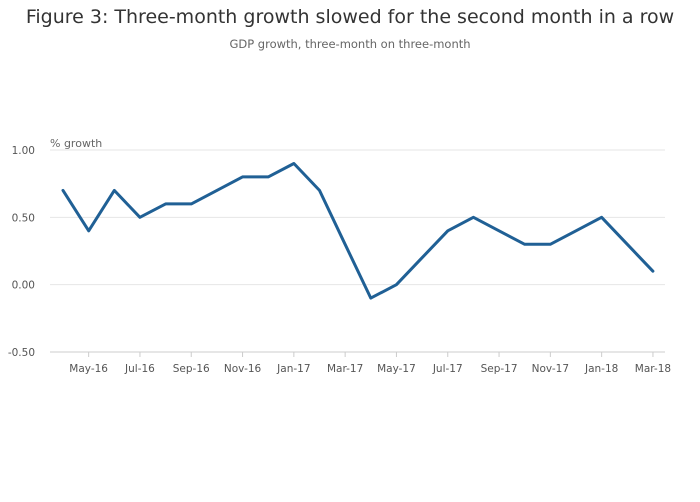  I want to click on x-tick-label: Jul-16, so click(139, 369).